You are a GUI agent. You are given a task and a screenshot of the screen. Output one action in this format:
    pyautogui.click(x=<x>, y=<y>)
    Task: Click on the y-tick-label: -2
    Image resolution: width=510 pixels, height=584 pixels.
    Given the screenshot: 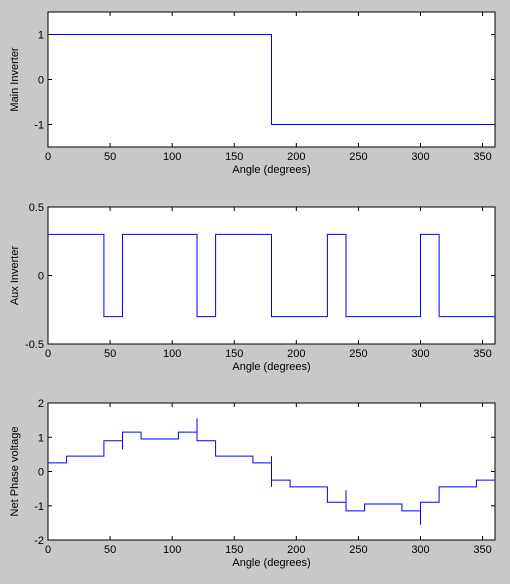 What is the action you would take?
    pyautogui.click(x=39, y=541)
    